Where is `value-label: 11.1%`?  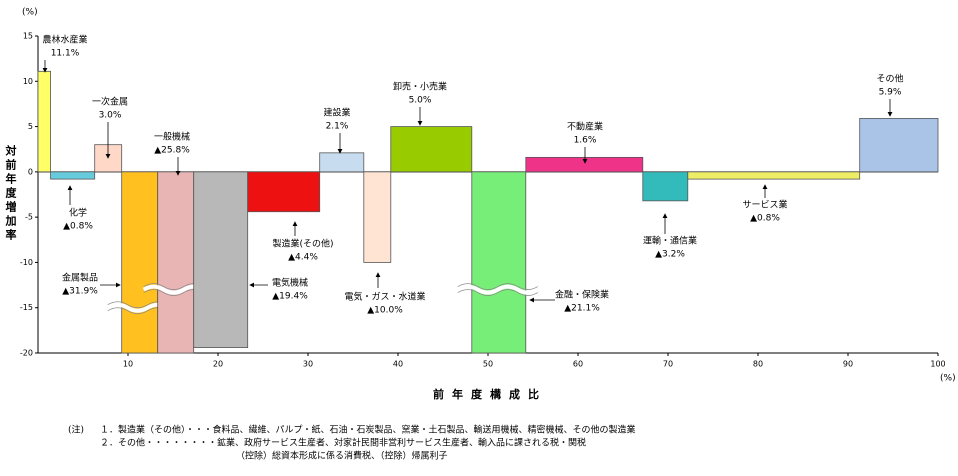 value-label: 11.1% is located at coordinates (65, 54).